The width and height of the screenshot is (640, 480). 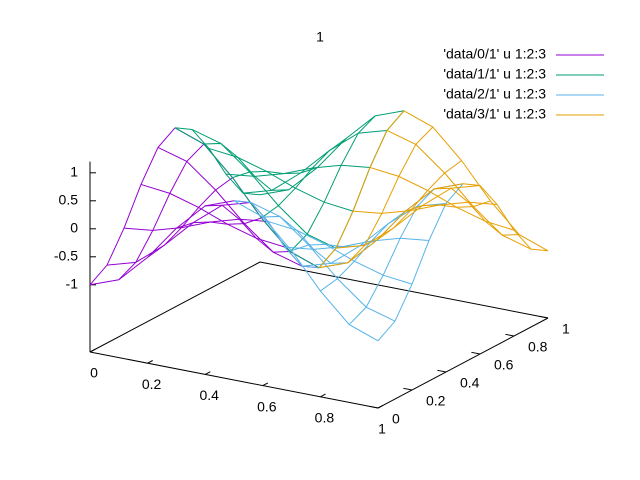 What do you see at coordinates (72, 284) in the screenshot?
I see `z-tick-label: -1` at bounding box center [72, 284].